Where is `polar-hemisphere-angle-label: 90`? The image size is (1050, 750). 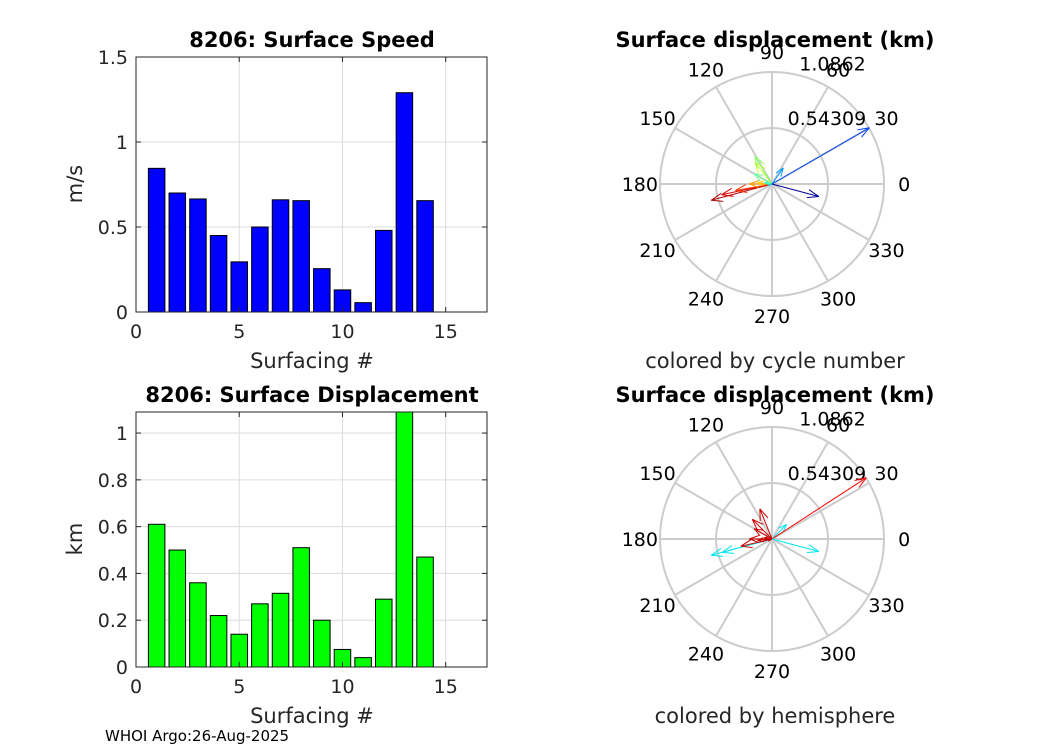
polar-hemisphere-angle-label: 90 is located at coordinates (772, 408).